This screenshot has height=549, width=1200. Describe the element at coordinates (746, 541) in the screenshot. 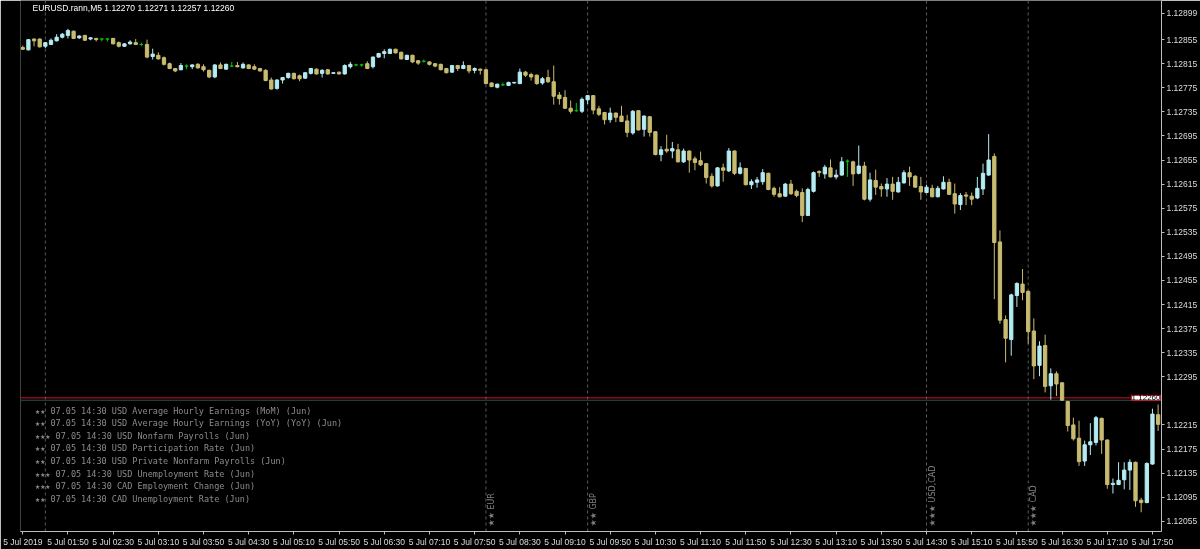

I see `x-tick-label: 5 Jul 11:50` at that location.